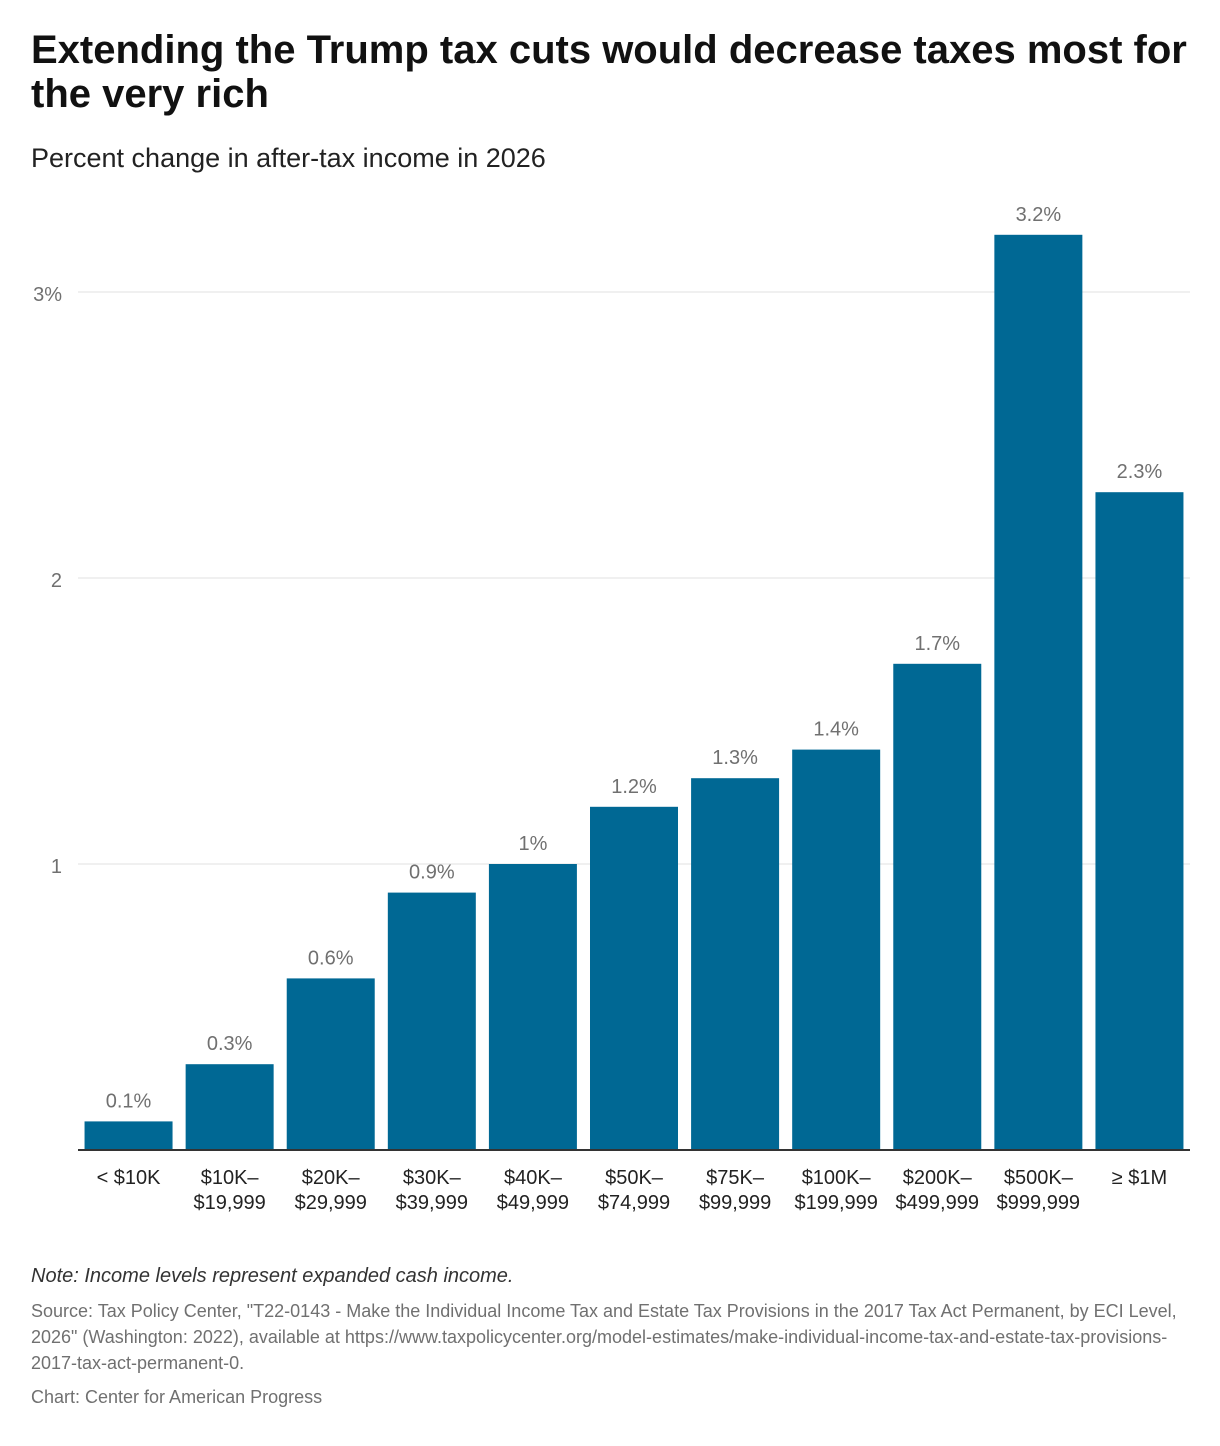 This screenshot has height=1446, width=1220. I want to click on data-label: 3.2%, so click(1039, 215).